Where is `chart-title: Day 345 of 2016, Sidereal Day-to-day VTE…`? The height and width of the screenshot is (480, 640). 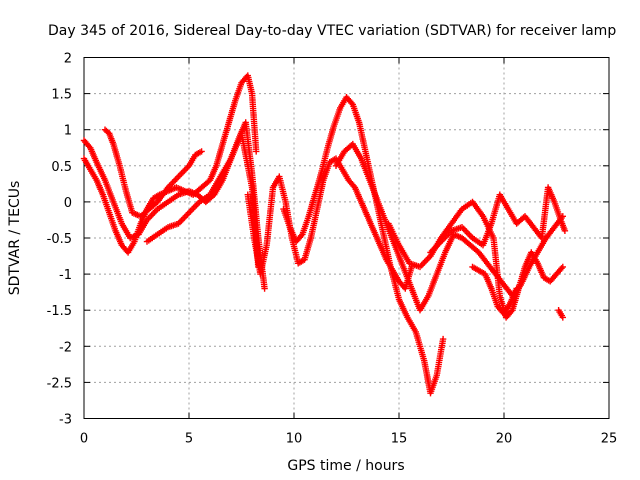 chart-title: Day 345 of 2016, Sidereal Day-to-day VTE… is located at coordinates (332, 31).